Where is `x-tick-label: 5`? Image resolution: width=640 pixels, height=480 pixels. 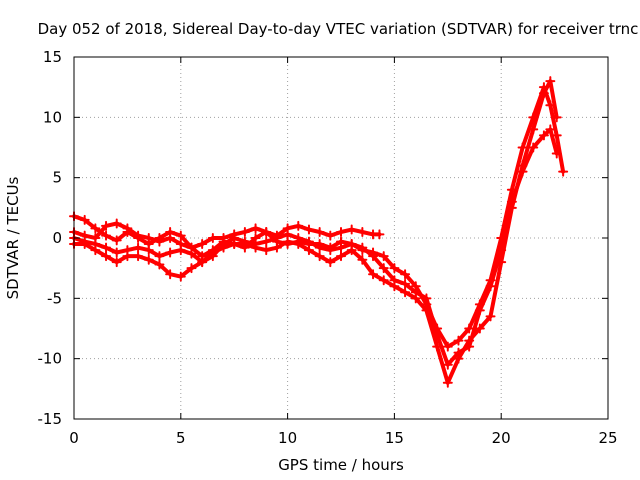
x-tick-label: 5 is located at coordinates (181, 438).